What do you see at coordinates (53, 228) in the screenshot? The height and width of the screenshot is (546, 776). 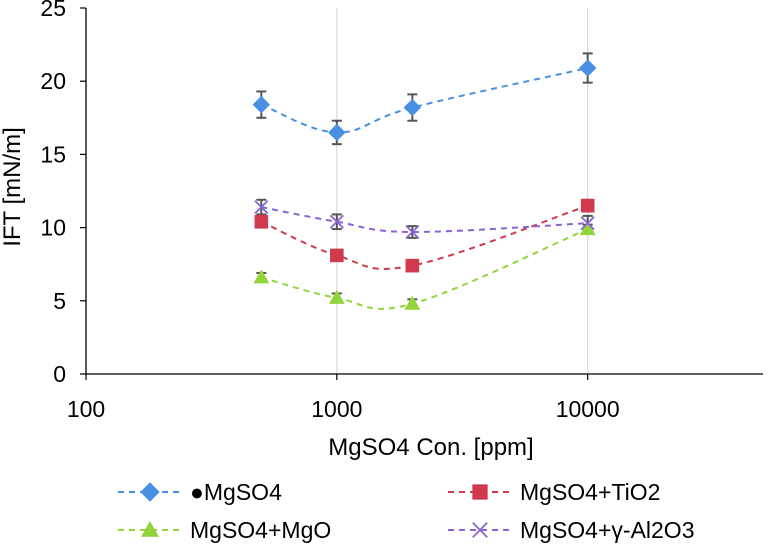 I see `y-tick-label: 10` at bounding box center [53, 228].